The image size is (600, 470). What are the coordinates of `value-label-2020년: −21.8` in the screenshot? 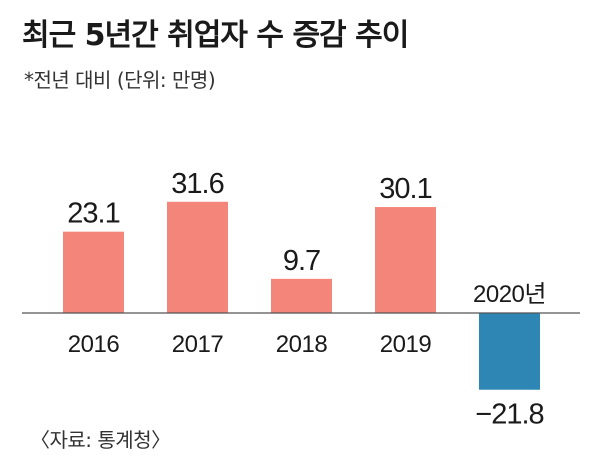 It's located at (509, 415).